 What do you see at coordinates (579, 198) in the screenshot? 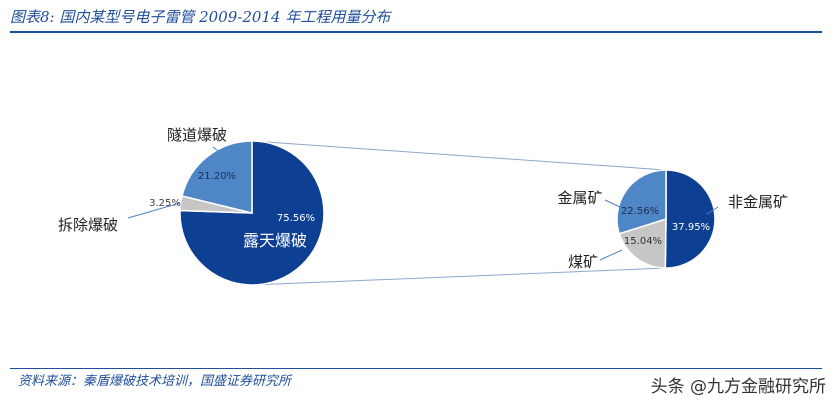
I see `category-label-jinshu: 金属矿` at bounding box center [579, 198].